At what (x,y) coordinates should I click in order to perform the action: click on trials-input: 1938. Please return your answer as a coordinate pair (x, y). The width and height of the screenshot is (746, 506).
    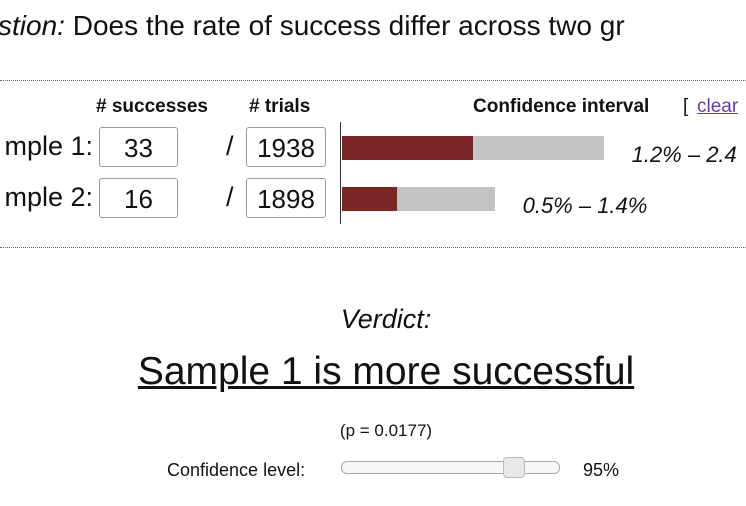
    Looking at the image, I should click on (286, 147).